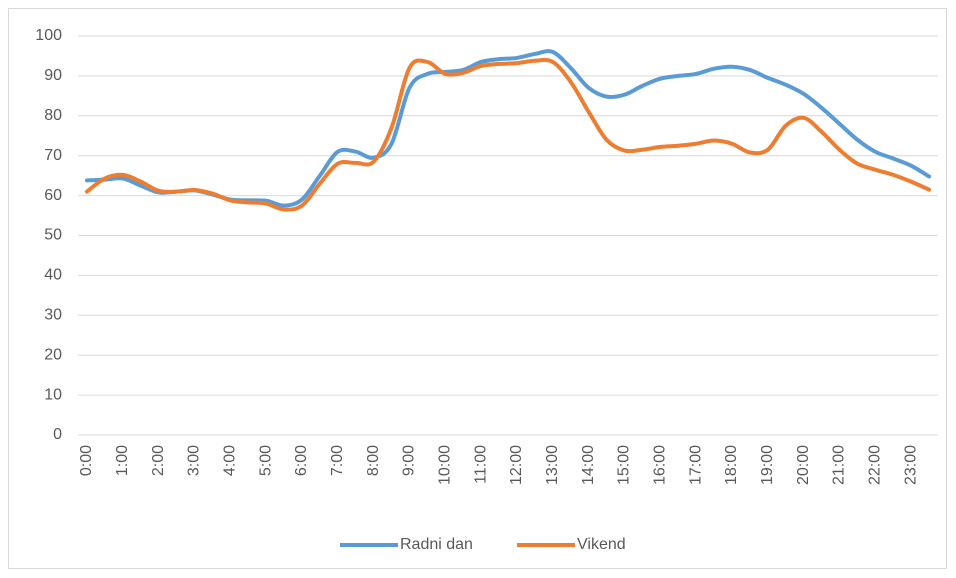 This screenshot has height=578, width=956. I want to click on y-tick-label: 20, so click(53, 354).